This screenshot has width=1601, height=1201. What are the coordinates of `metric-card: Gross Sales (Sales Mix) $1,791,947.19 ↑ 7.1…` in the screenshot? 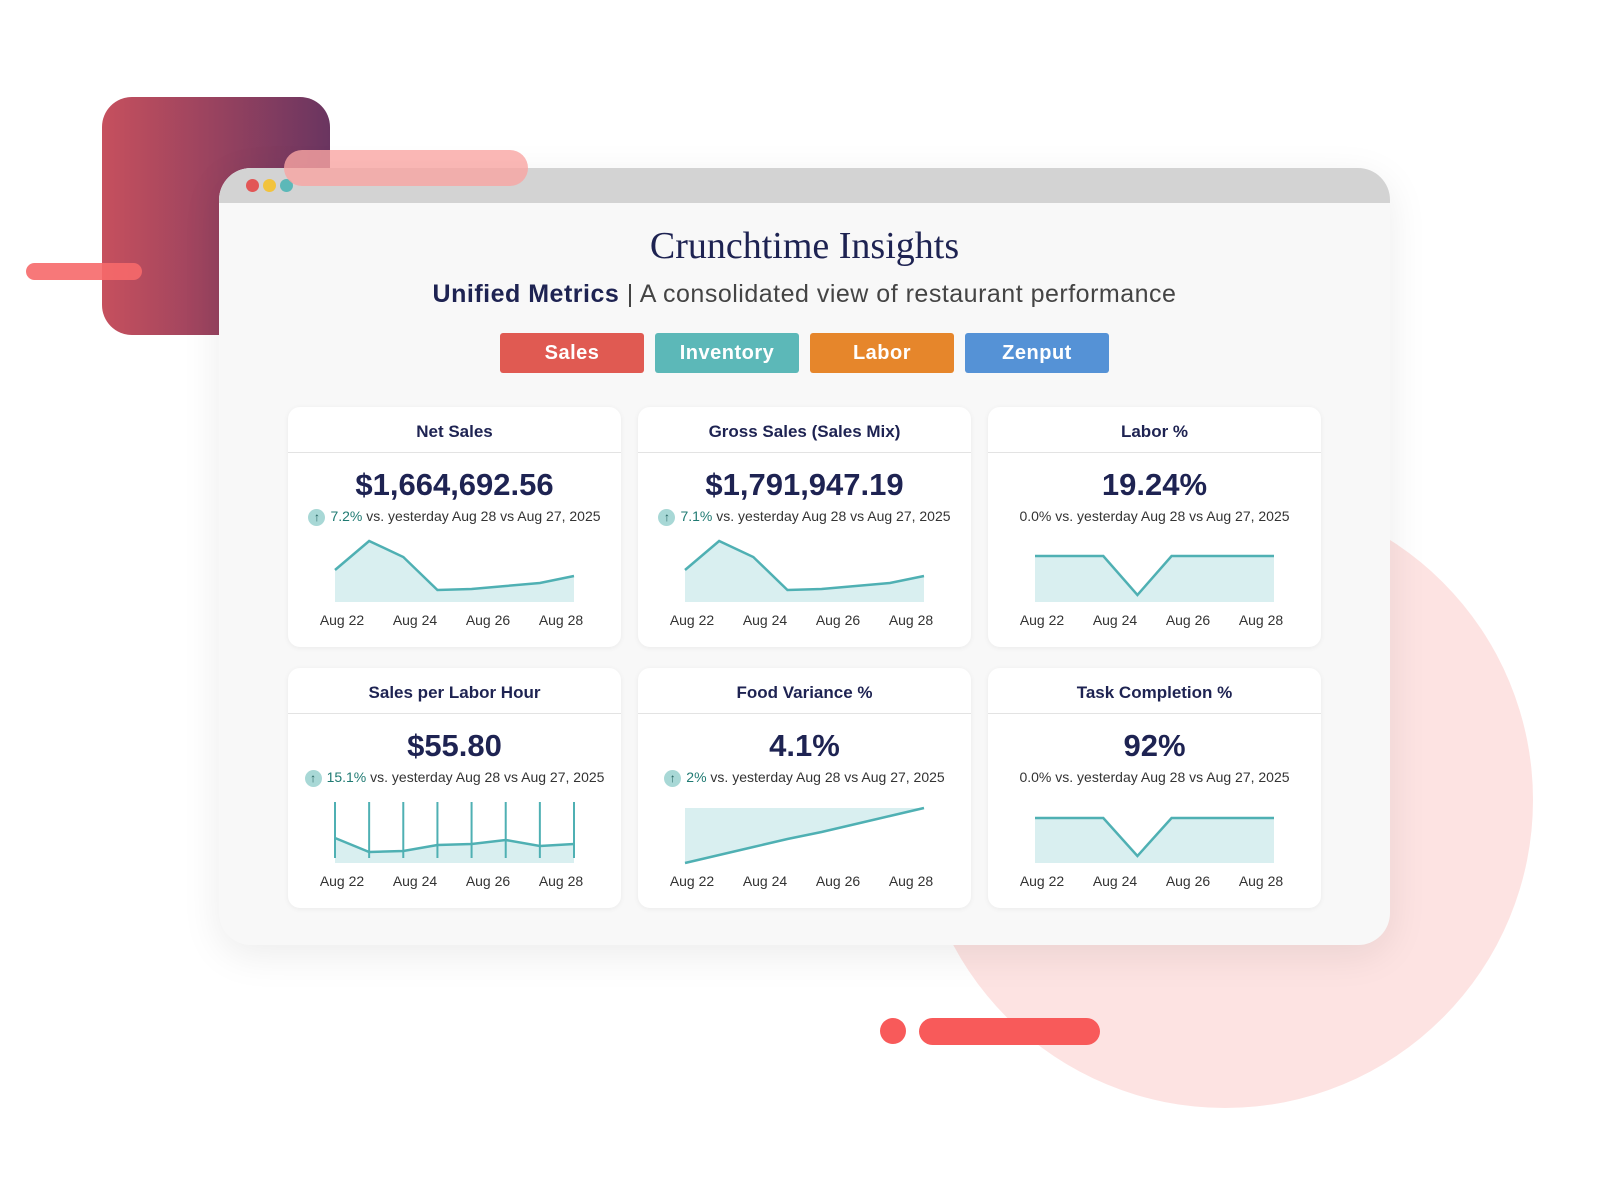 It's located at (804, 527).